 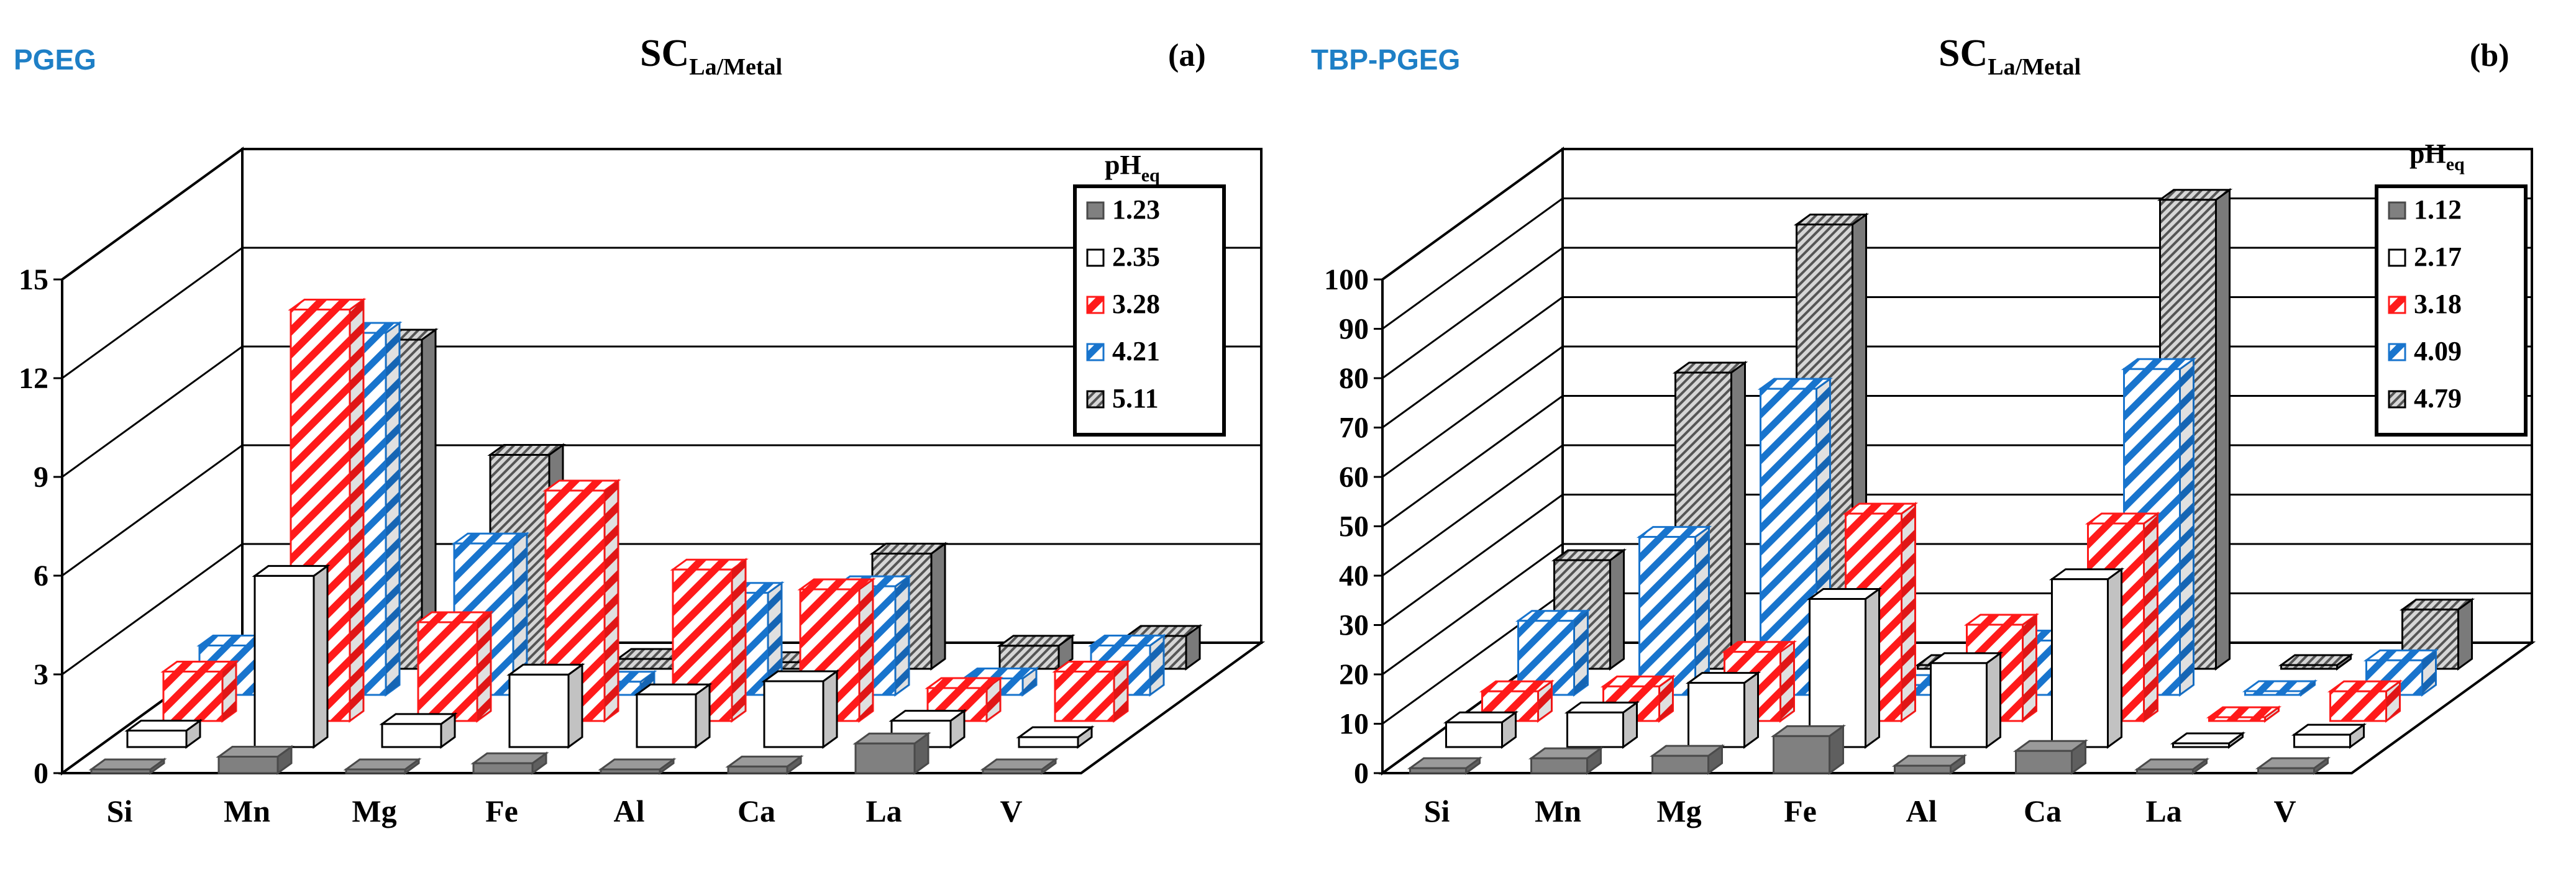 What do you see at coordinates (1354, 625) in the screenshot?
I see `y-tick-label: 30` at bounding box center [1354, 625].